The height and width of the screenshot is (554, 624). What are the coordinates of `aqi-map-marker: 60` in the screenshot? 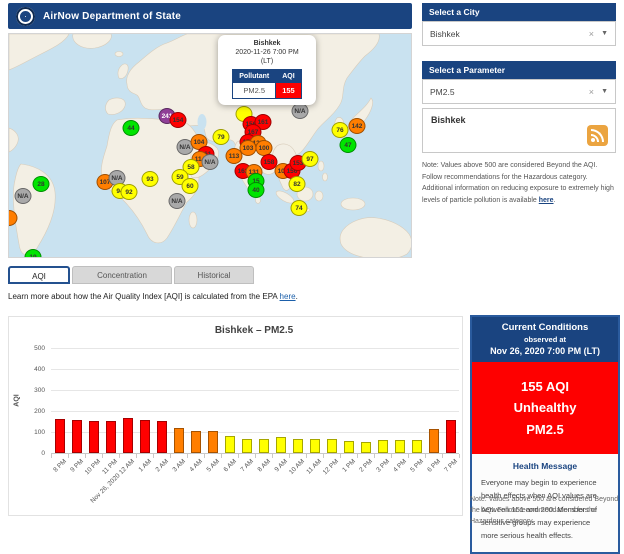 It's located at (190, 186).